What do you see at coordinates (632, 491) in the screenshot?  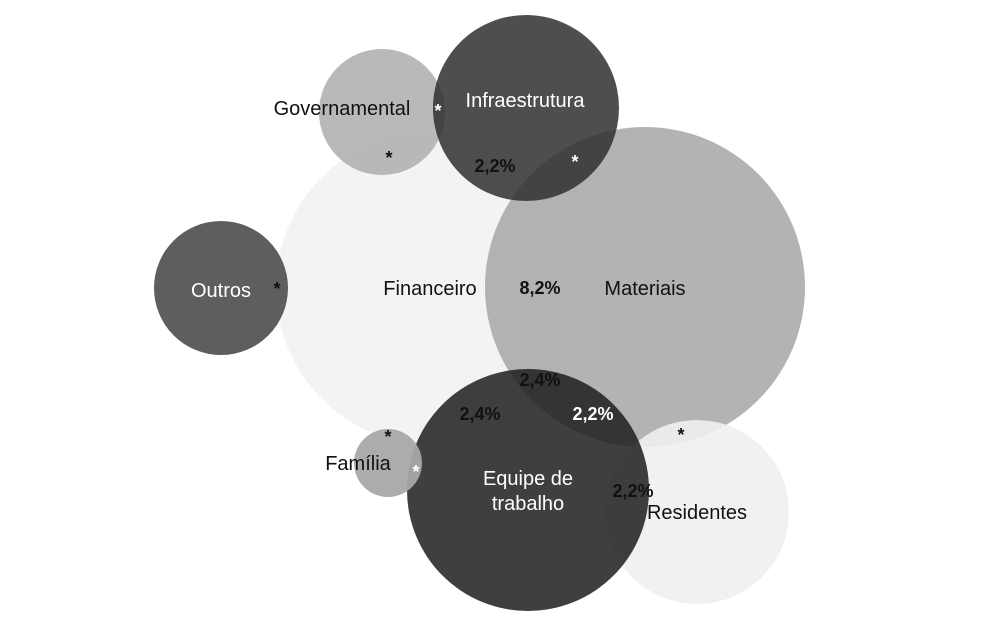 I see `pct-equipe-residentes: 2,2%` at bounding box center [632, 491].